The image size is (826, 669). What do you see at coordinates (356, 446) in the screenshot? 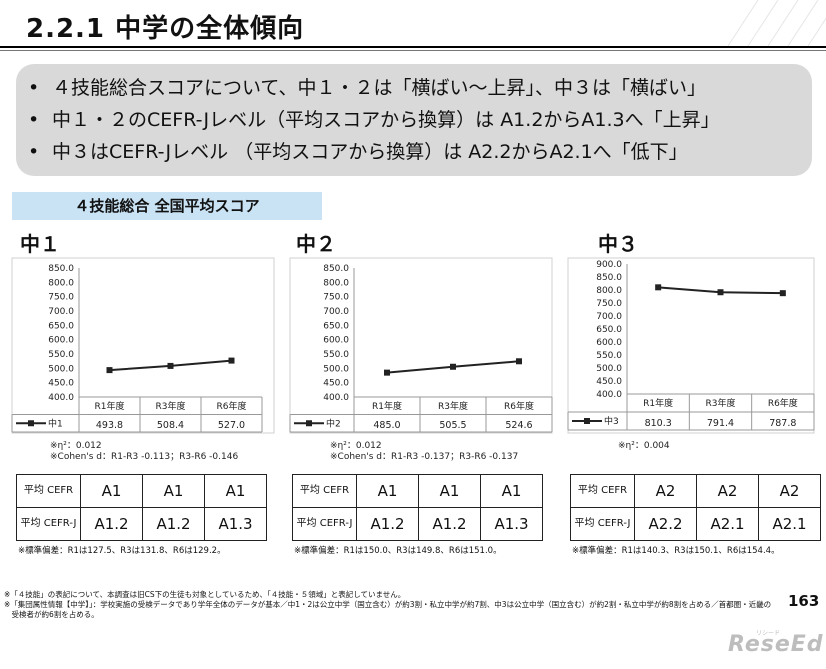
I see `eta-note-grade2: ※η²：0.012` at bounding box center [356, 446].